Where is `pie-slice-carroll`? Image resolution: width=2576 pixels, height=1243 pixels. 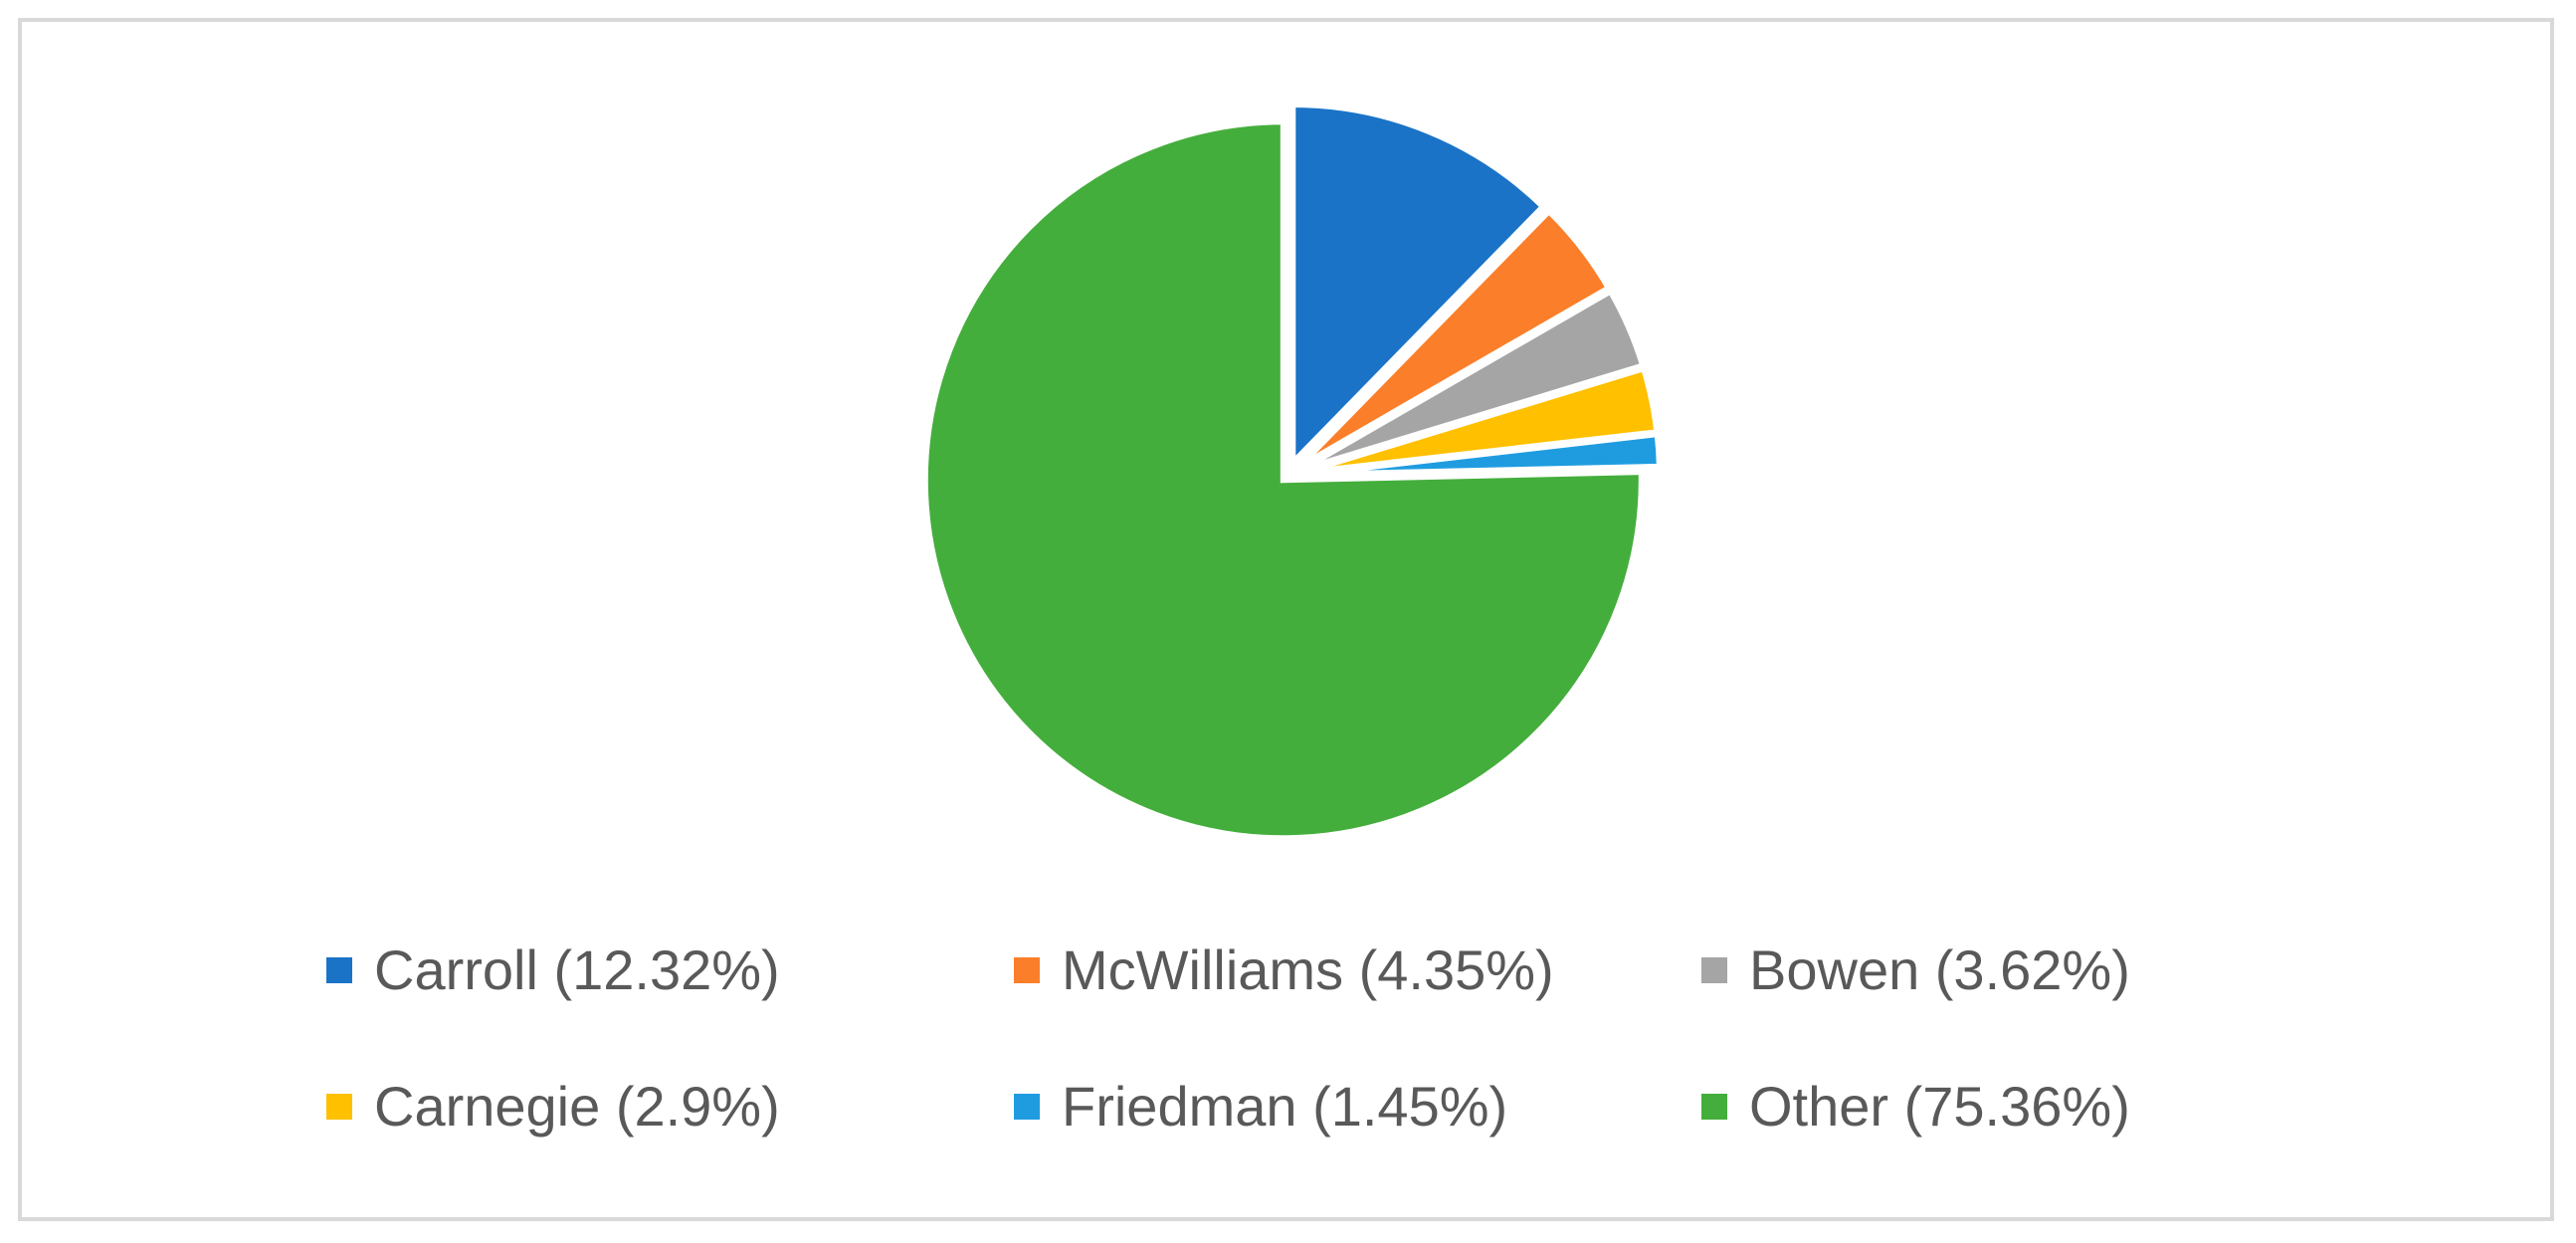
pie-slice-carroll is located at coordinates (1418, 286).